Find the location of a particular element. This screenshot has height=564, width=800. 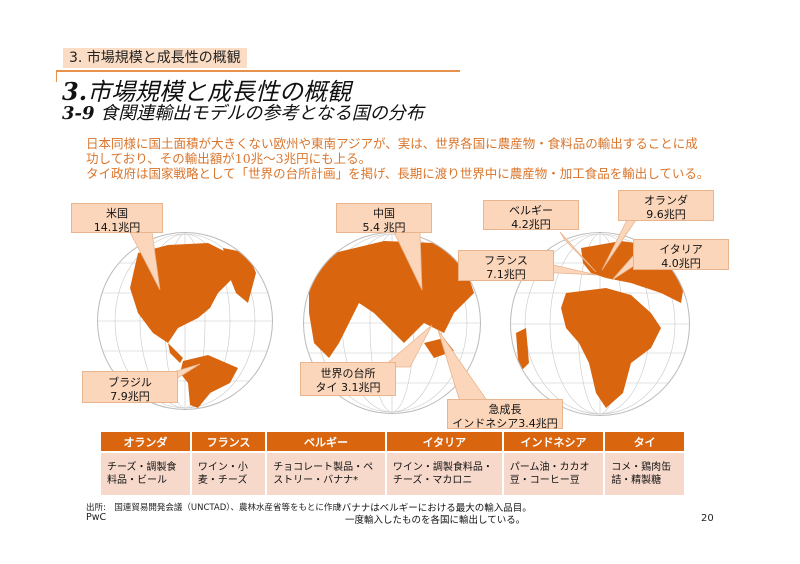

callout-usa-name: 米国 is located at coordinates (117, 213).